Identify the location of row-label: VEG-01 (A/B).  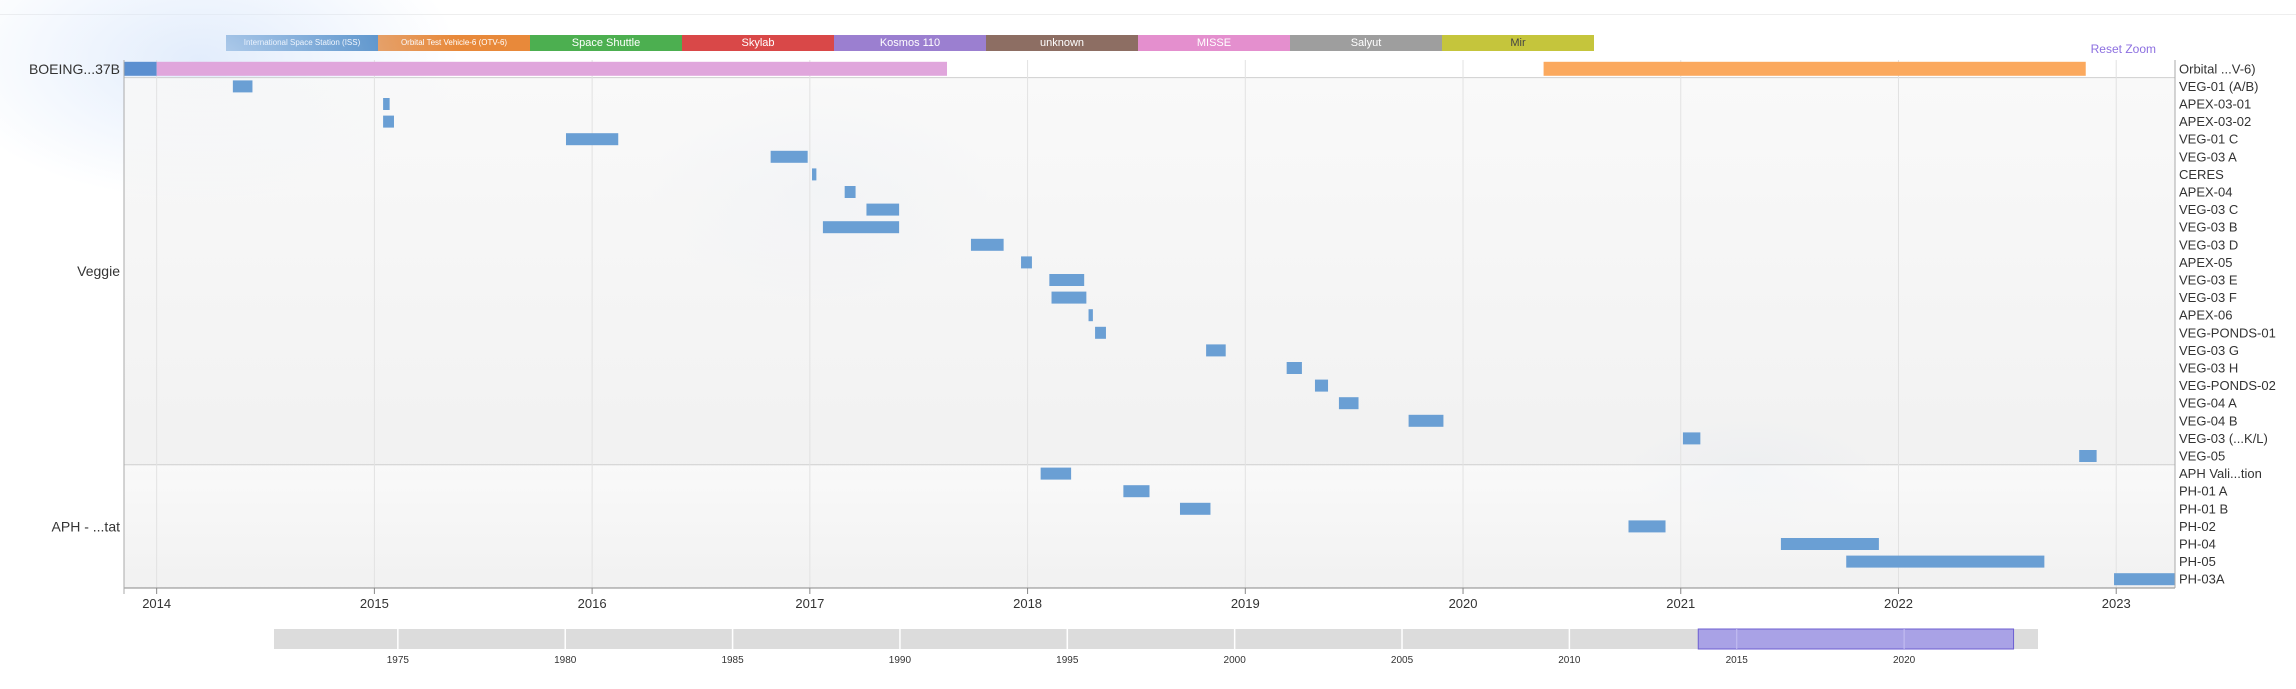
(2218, 86).